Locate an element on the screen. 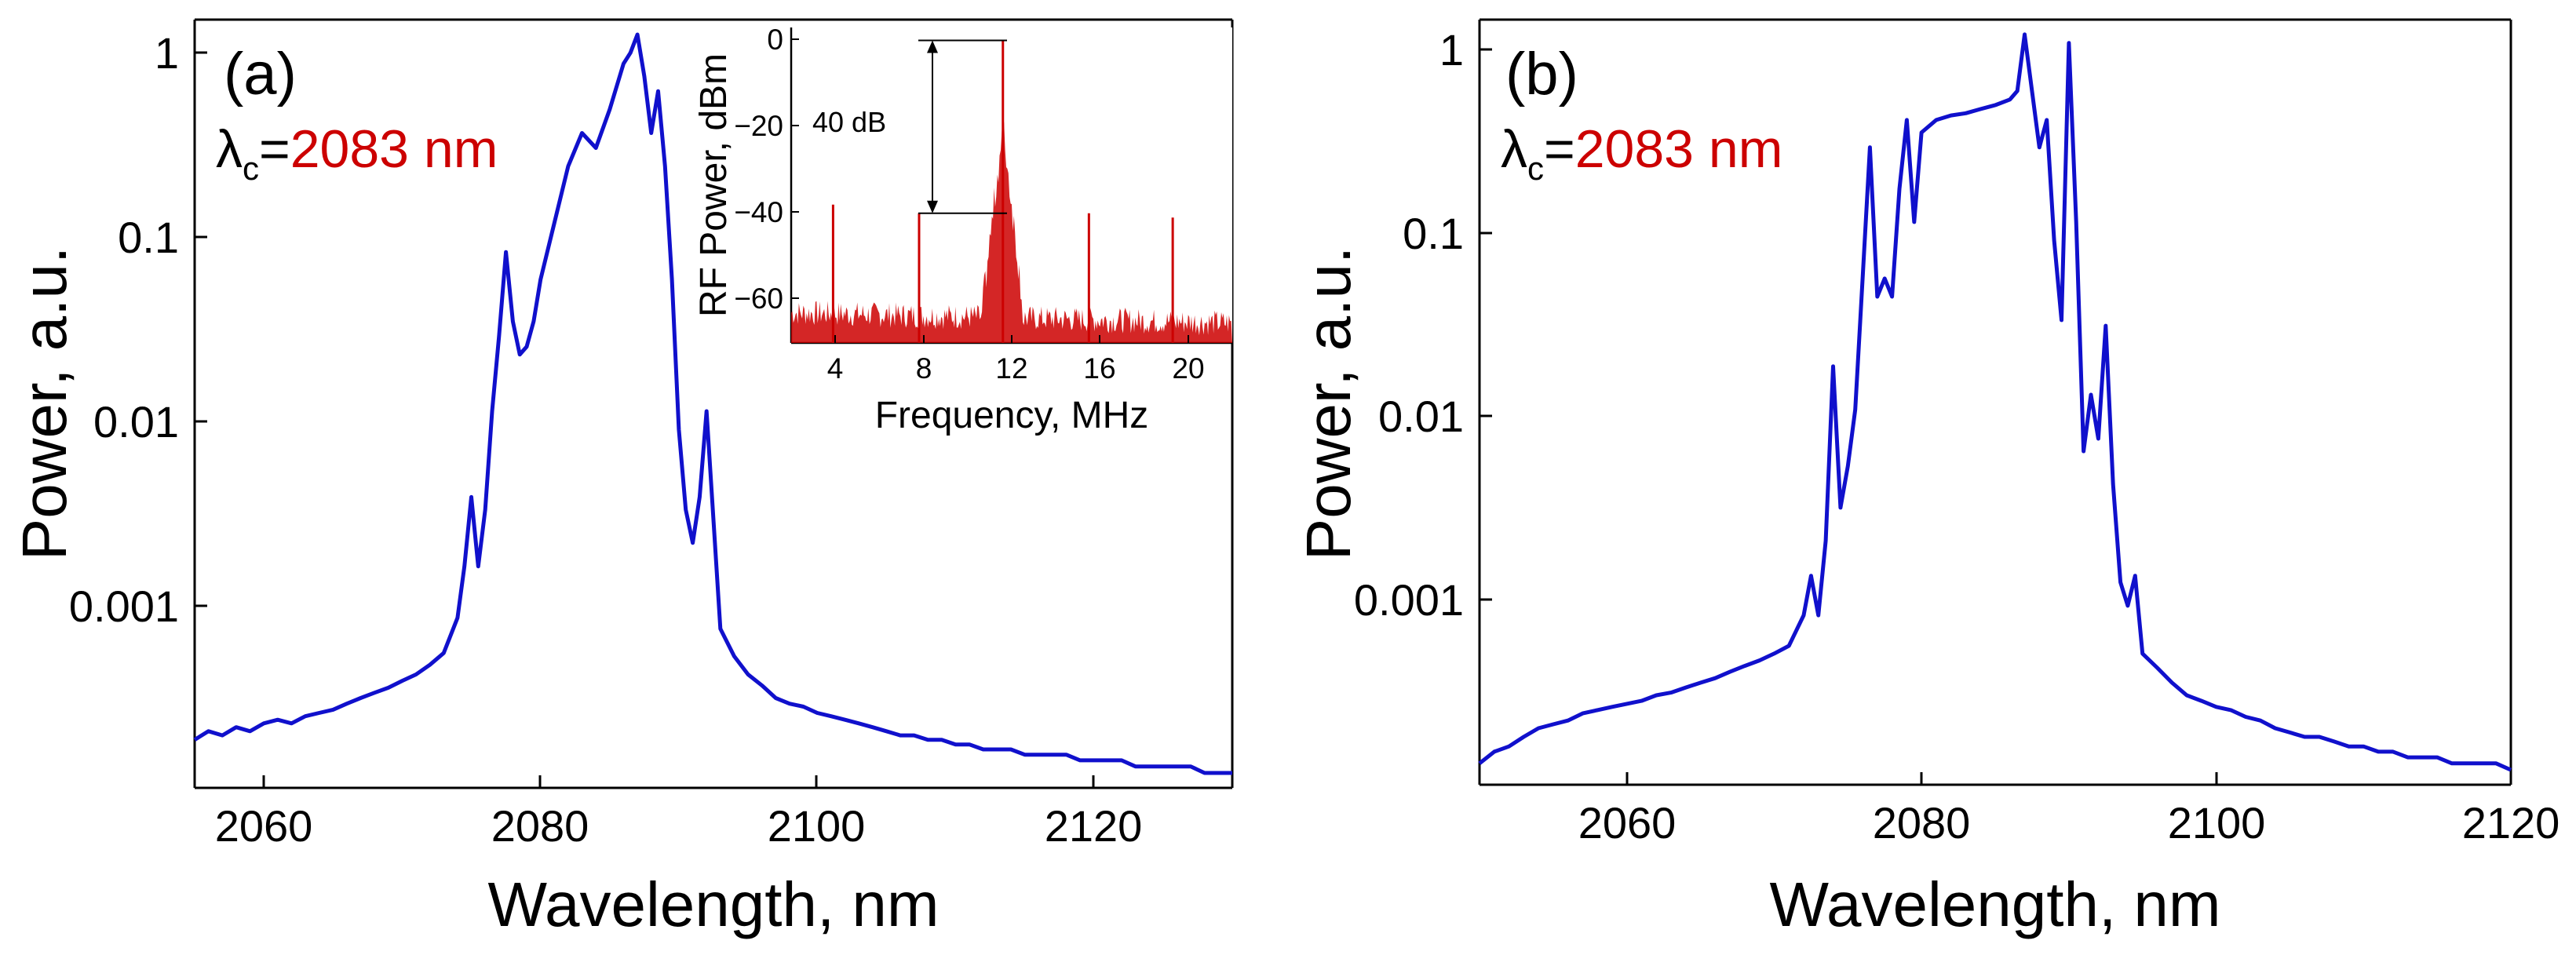  panel-b-y-tick-label: 0.01 is located at coordinates (1421, 417).